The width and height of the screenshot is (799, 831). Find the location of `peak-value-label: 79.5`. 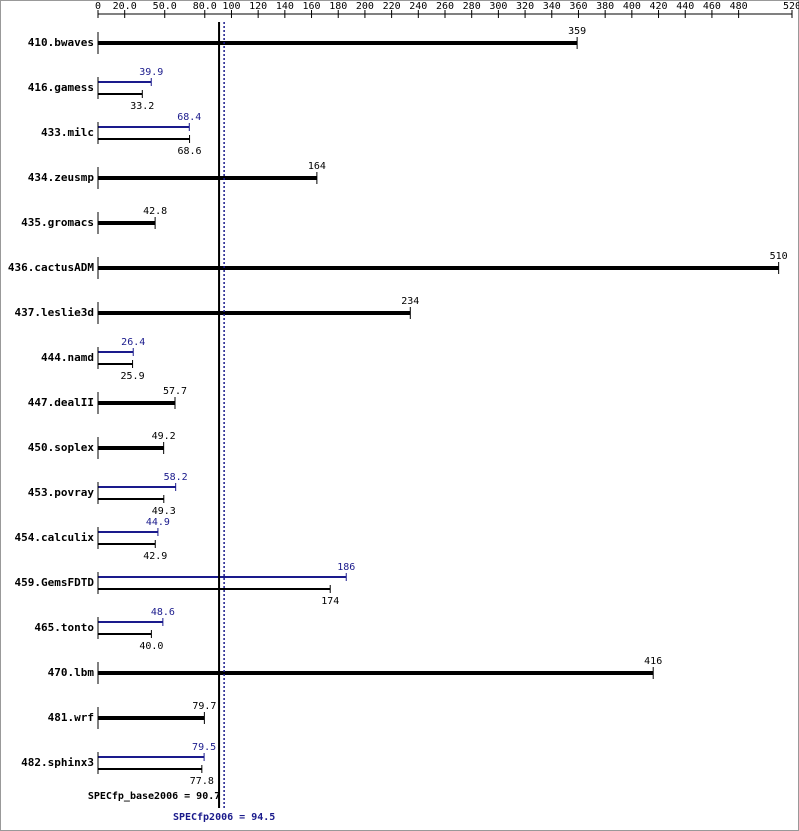

peak-value-label: 79.5 is located at coordinates (204, 747).